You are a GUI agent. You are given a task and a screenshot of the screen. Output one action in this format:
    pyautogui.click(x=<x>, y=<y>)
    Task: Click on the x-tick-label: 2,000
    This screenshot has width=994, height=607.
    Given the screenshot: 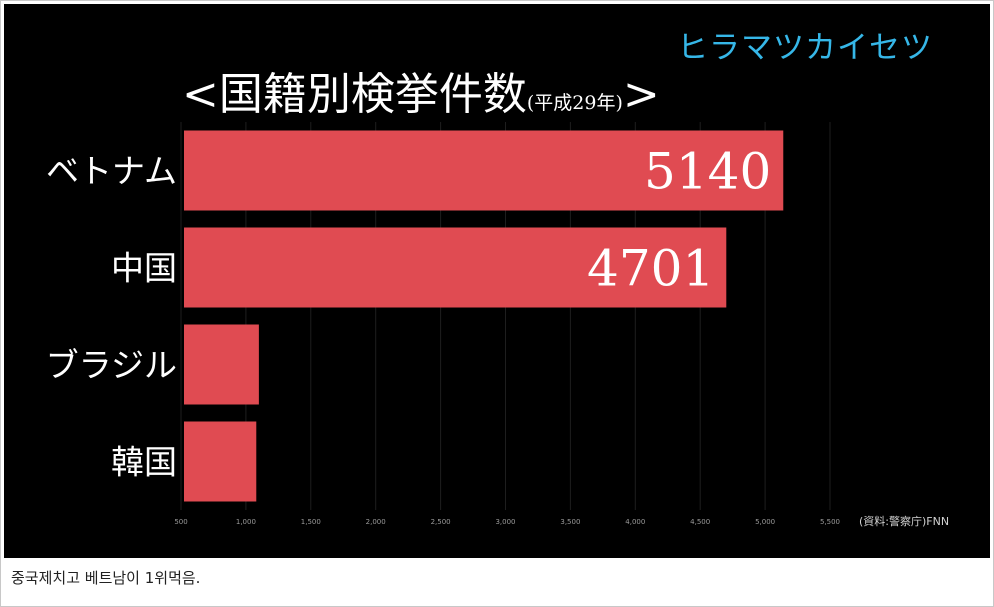 What is the action you would take?
    pyautogui.click(x=376, y=522)
    